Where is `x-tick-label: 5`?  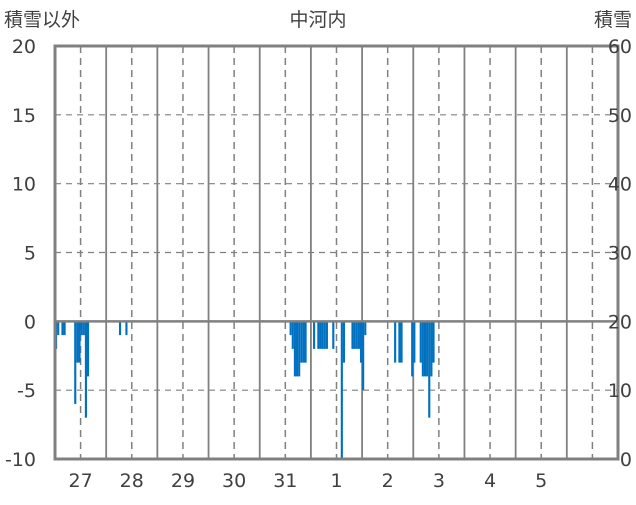
x-tick-label: 5 is located at coordinates (541, 481).